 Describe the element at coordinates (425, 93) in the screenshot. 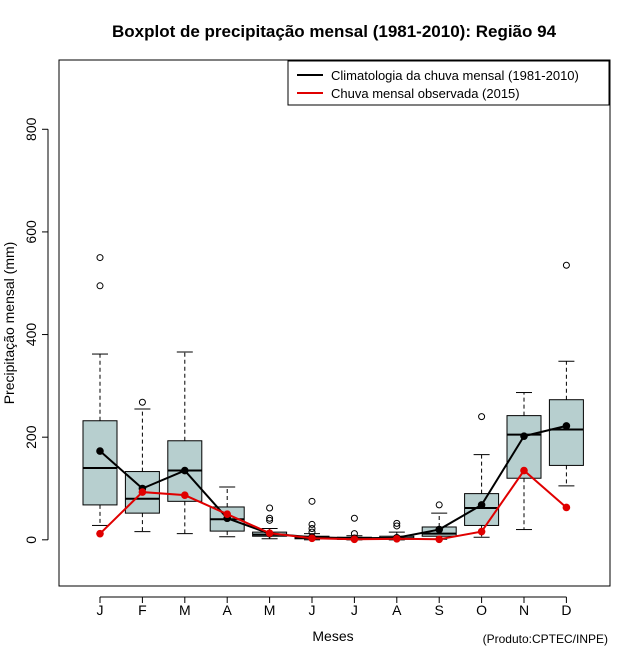

I see `legend-label-observed: Chuva mensal observada (2015)` at that location.